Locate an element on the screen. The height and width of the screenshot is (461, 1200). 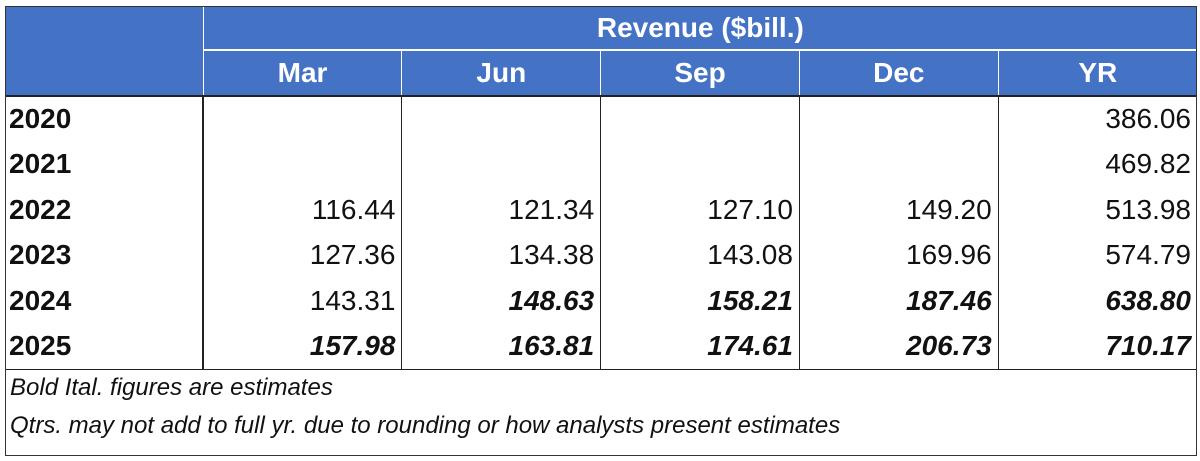
column-header-row: Mar Jun Sep Dec YR is located at coordinates (601, 73).